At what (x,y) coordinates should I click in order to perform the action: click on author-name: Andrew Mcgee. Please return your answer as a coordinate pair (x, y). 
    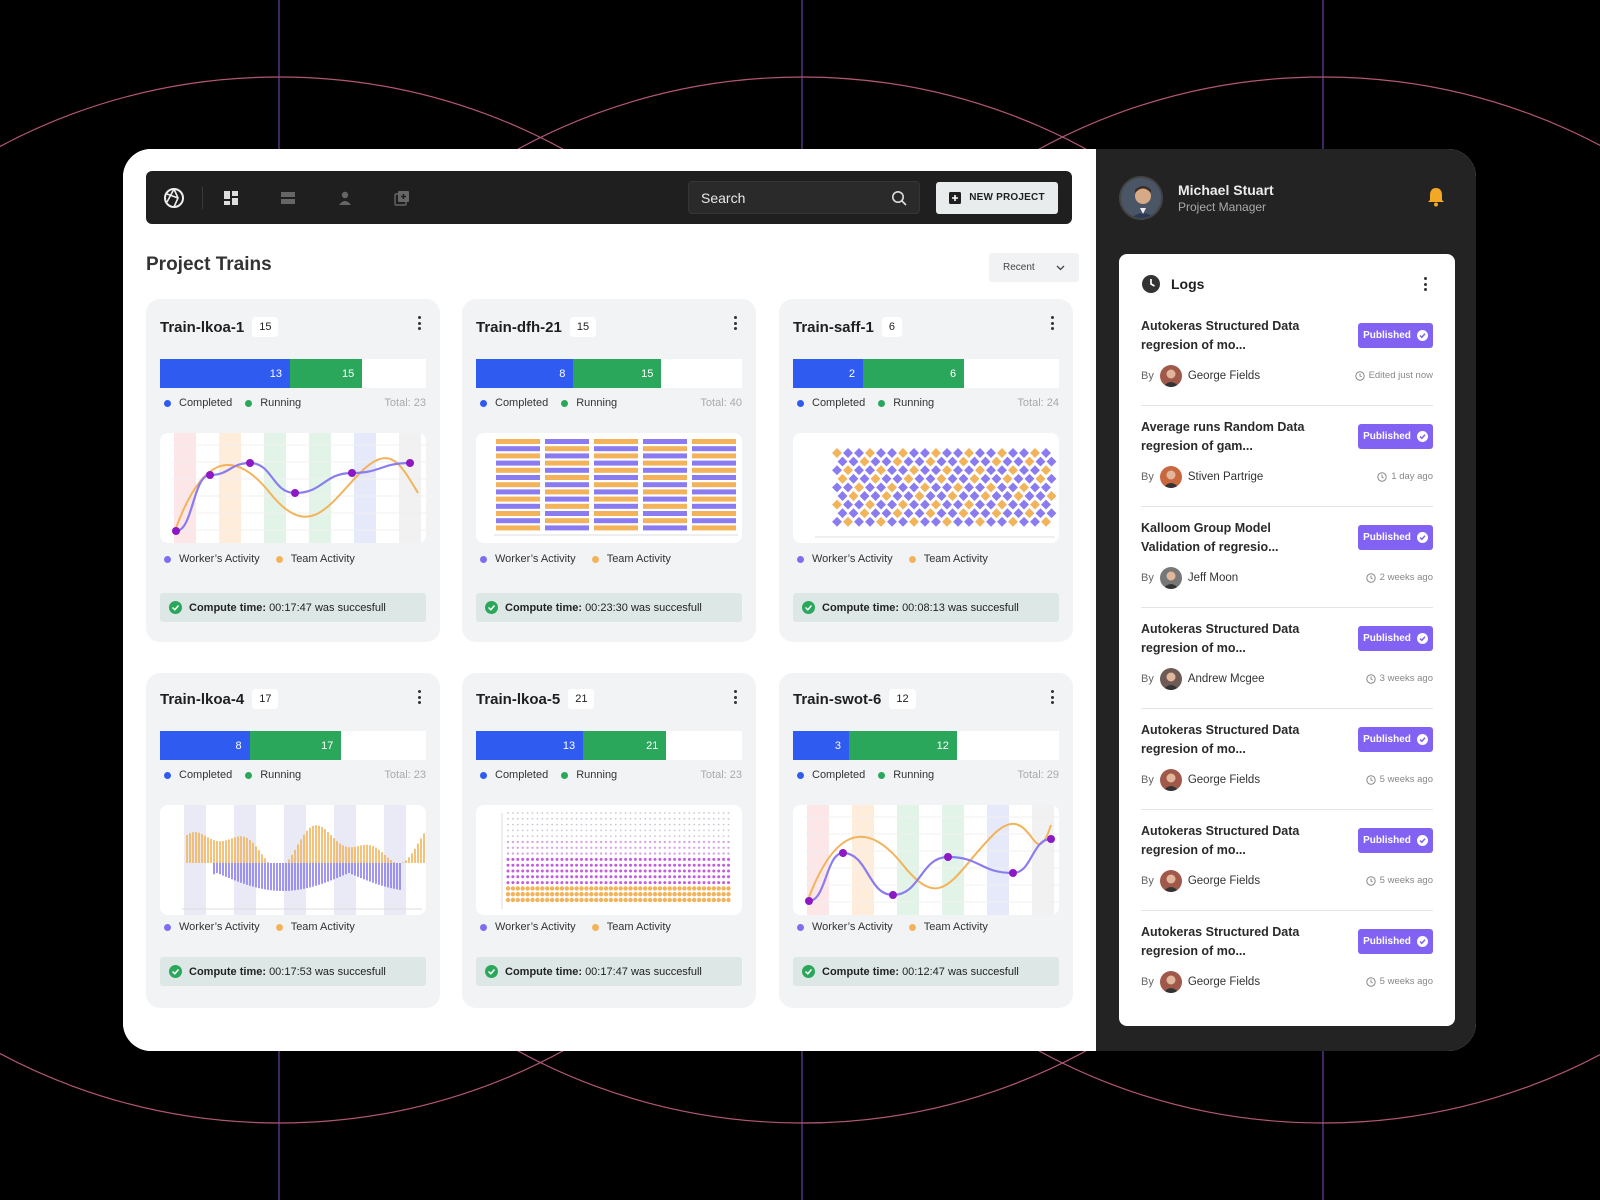
    Looking at the image, I should click on (1226, 679).